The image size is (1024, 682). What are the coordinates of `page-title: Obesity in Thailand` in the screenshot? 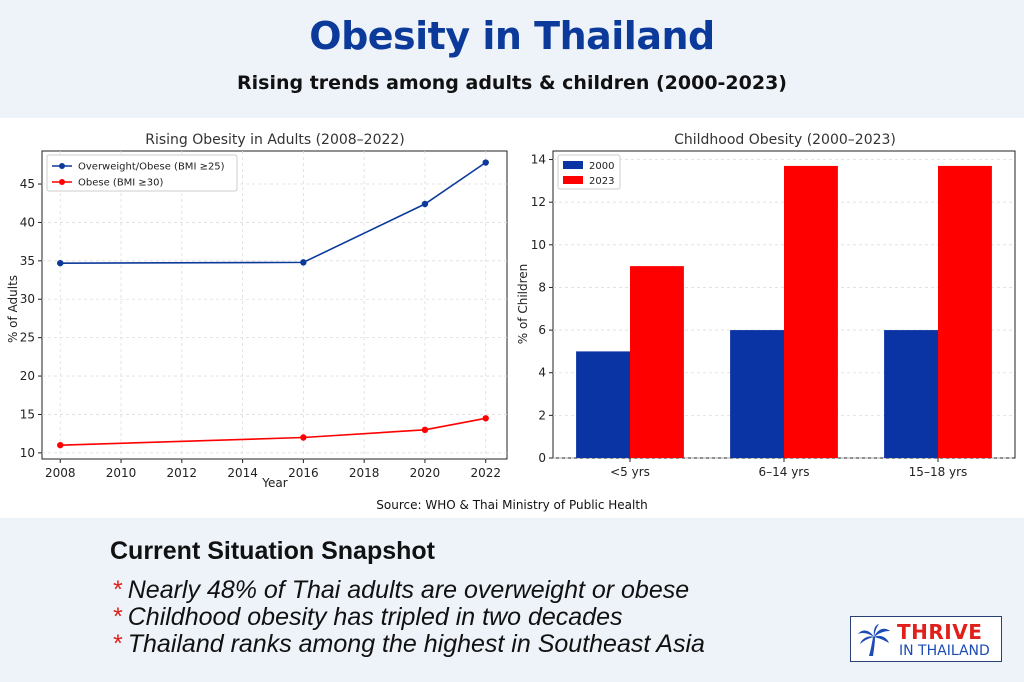 It's located at (512, 36).